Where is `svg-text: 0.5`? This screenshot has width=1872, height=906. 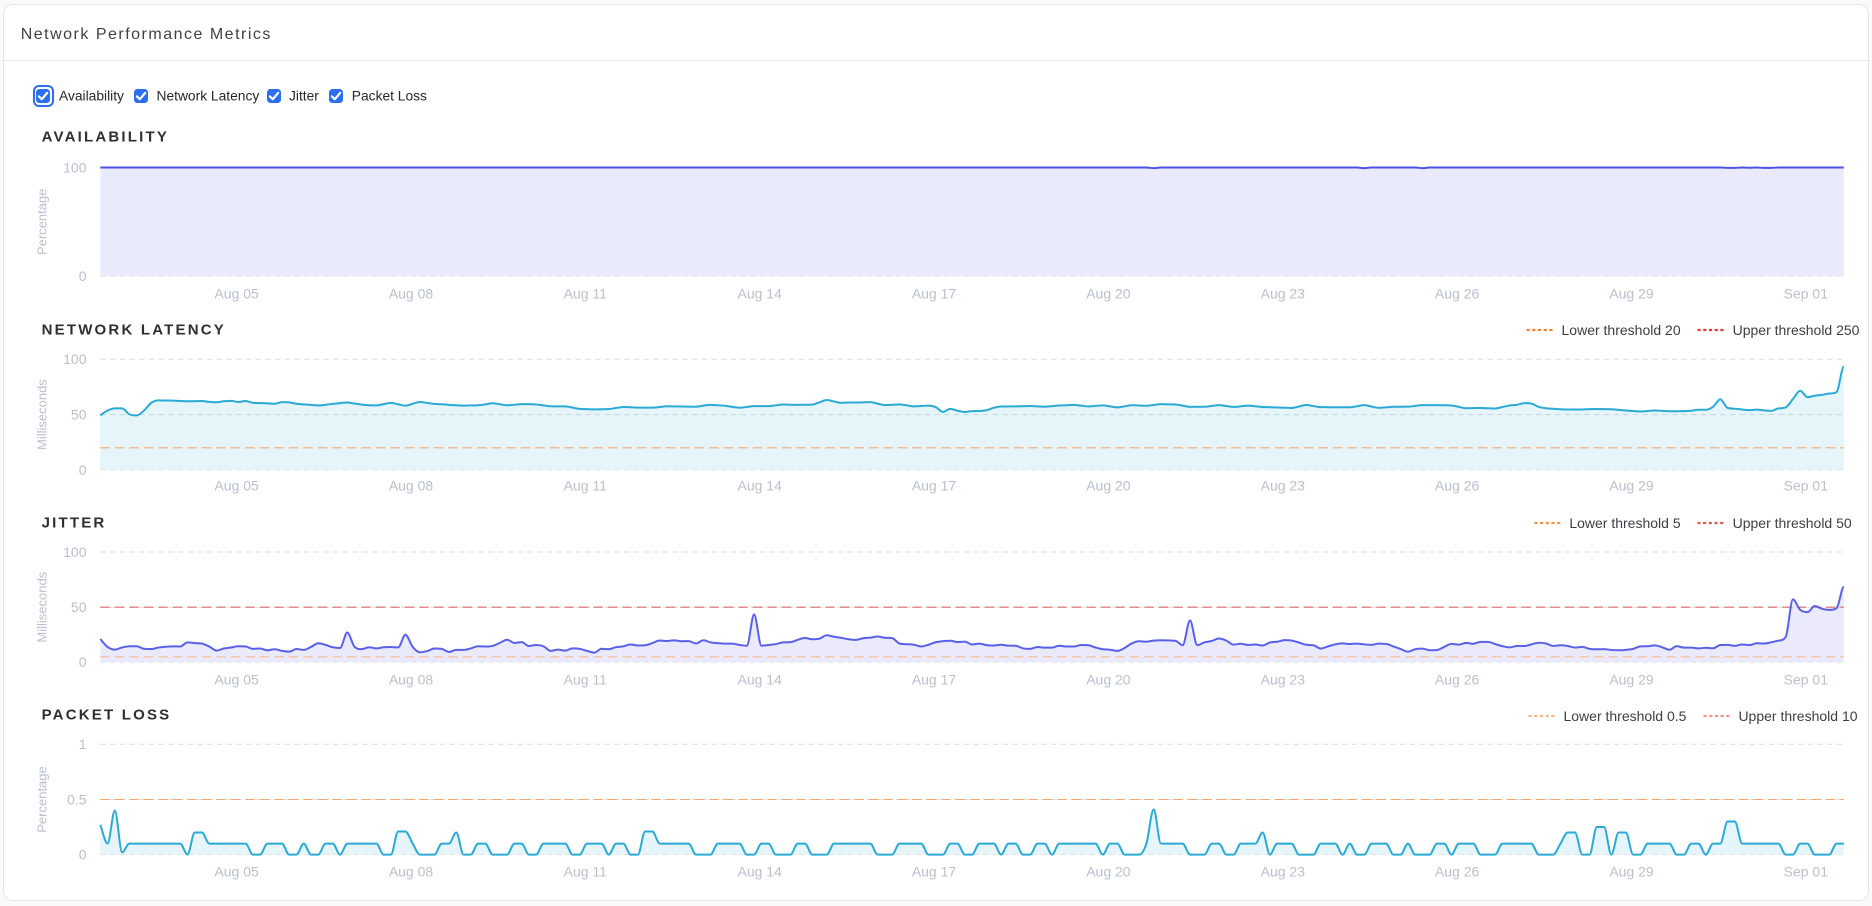 svg-text: 0.5 is located at coordinates (77, 799).